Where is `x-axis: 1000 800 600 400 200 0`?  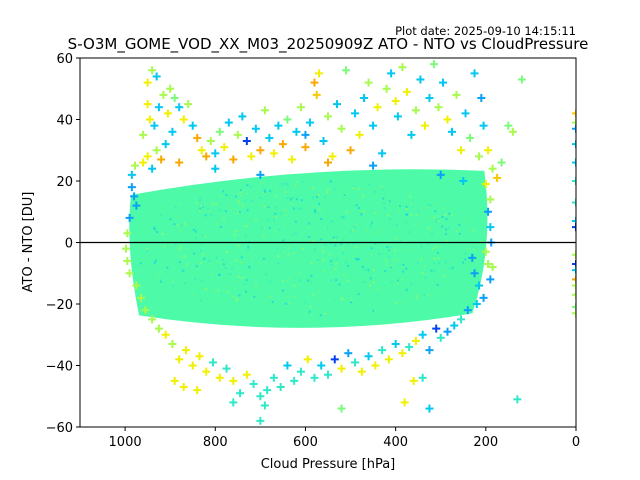 x-axis: 1000 800 600 400 200 0 is located at coordinates (344, 438).